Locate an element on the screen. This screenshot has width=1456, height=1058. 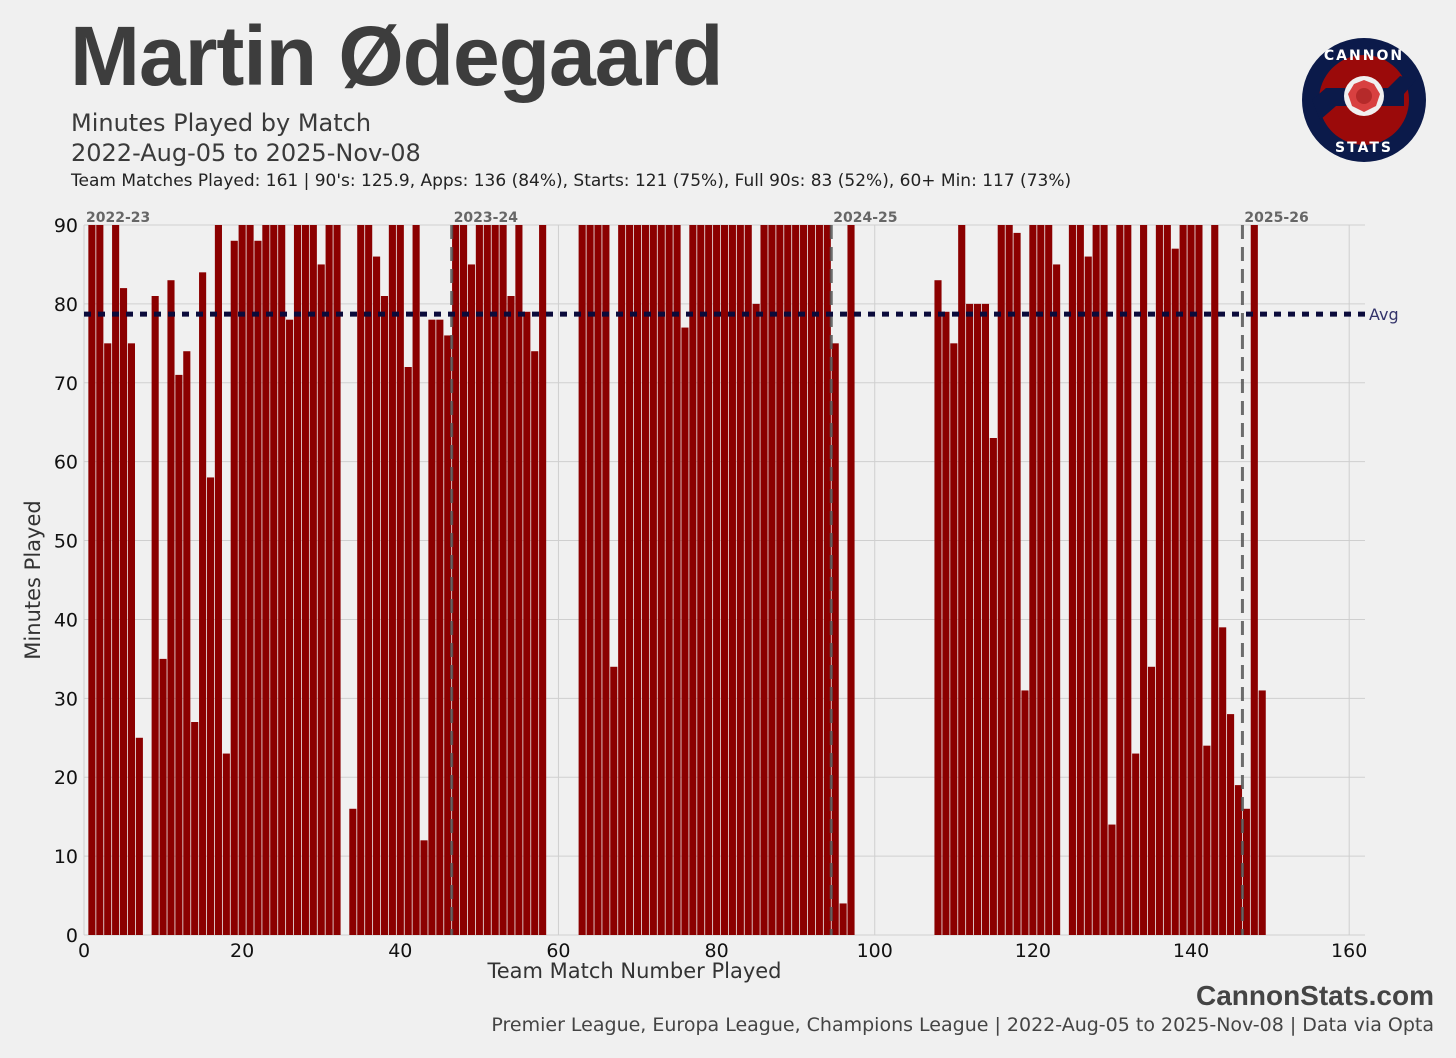
y-tick-label: 50 is located at coordinates (66, 542).